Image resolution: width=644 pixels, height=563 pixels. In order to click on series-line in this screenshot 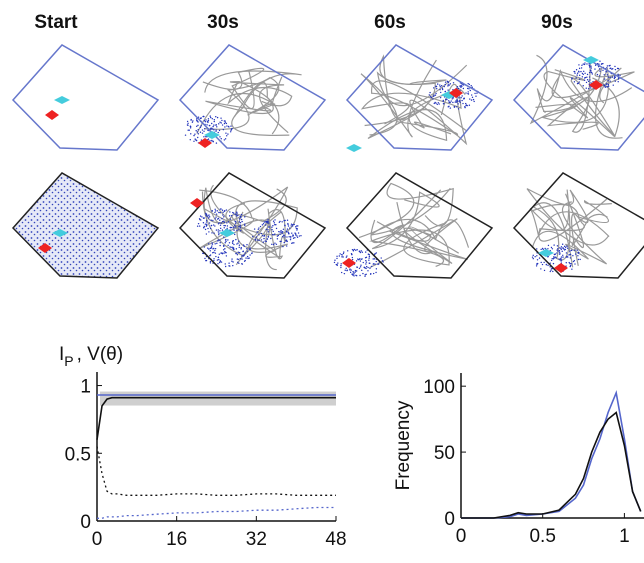, I will do `click(551, 454)`.